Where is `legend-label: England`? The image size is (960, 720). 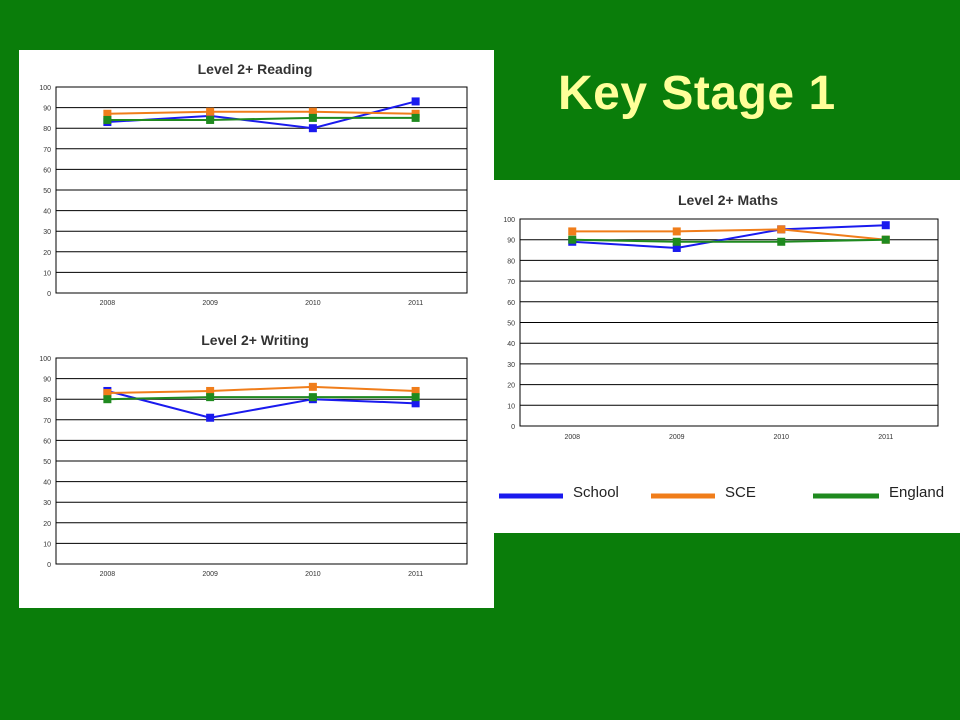
legend-label: England is located at coordinates (916, 492).